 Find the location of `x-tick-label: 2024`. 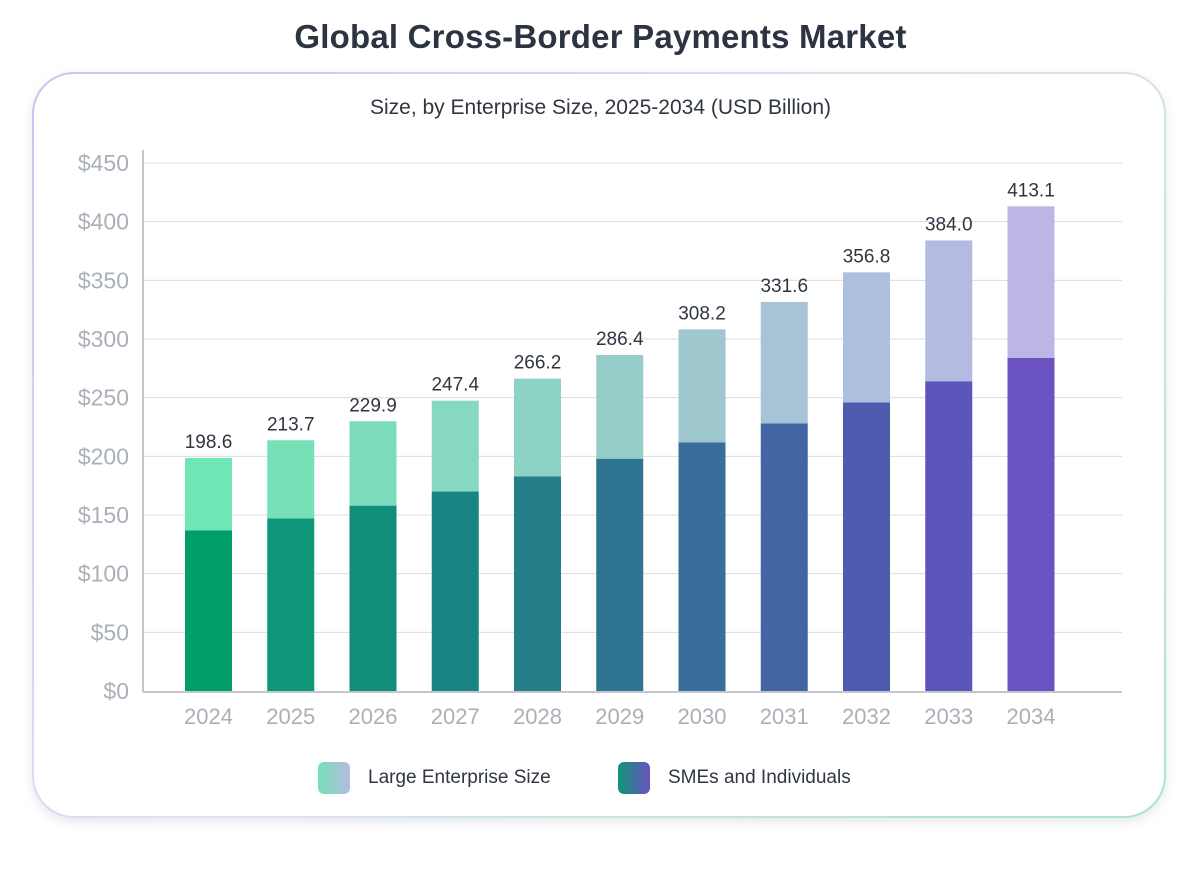

x-tick-label: 2024 is located at coordinates (208, 716).